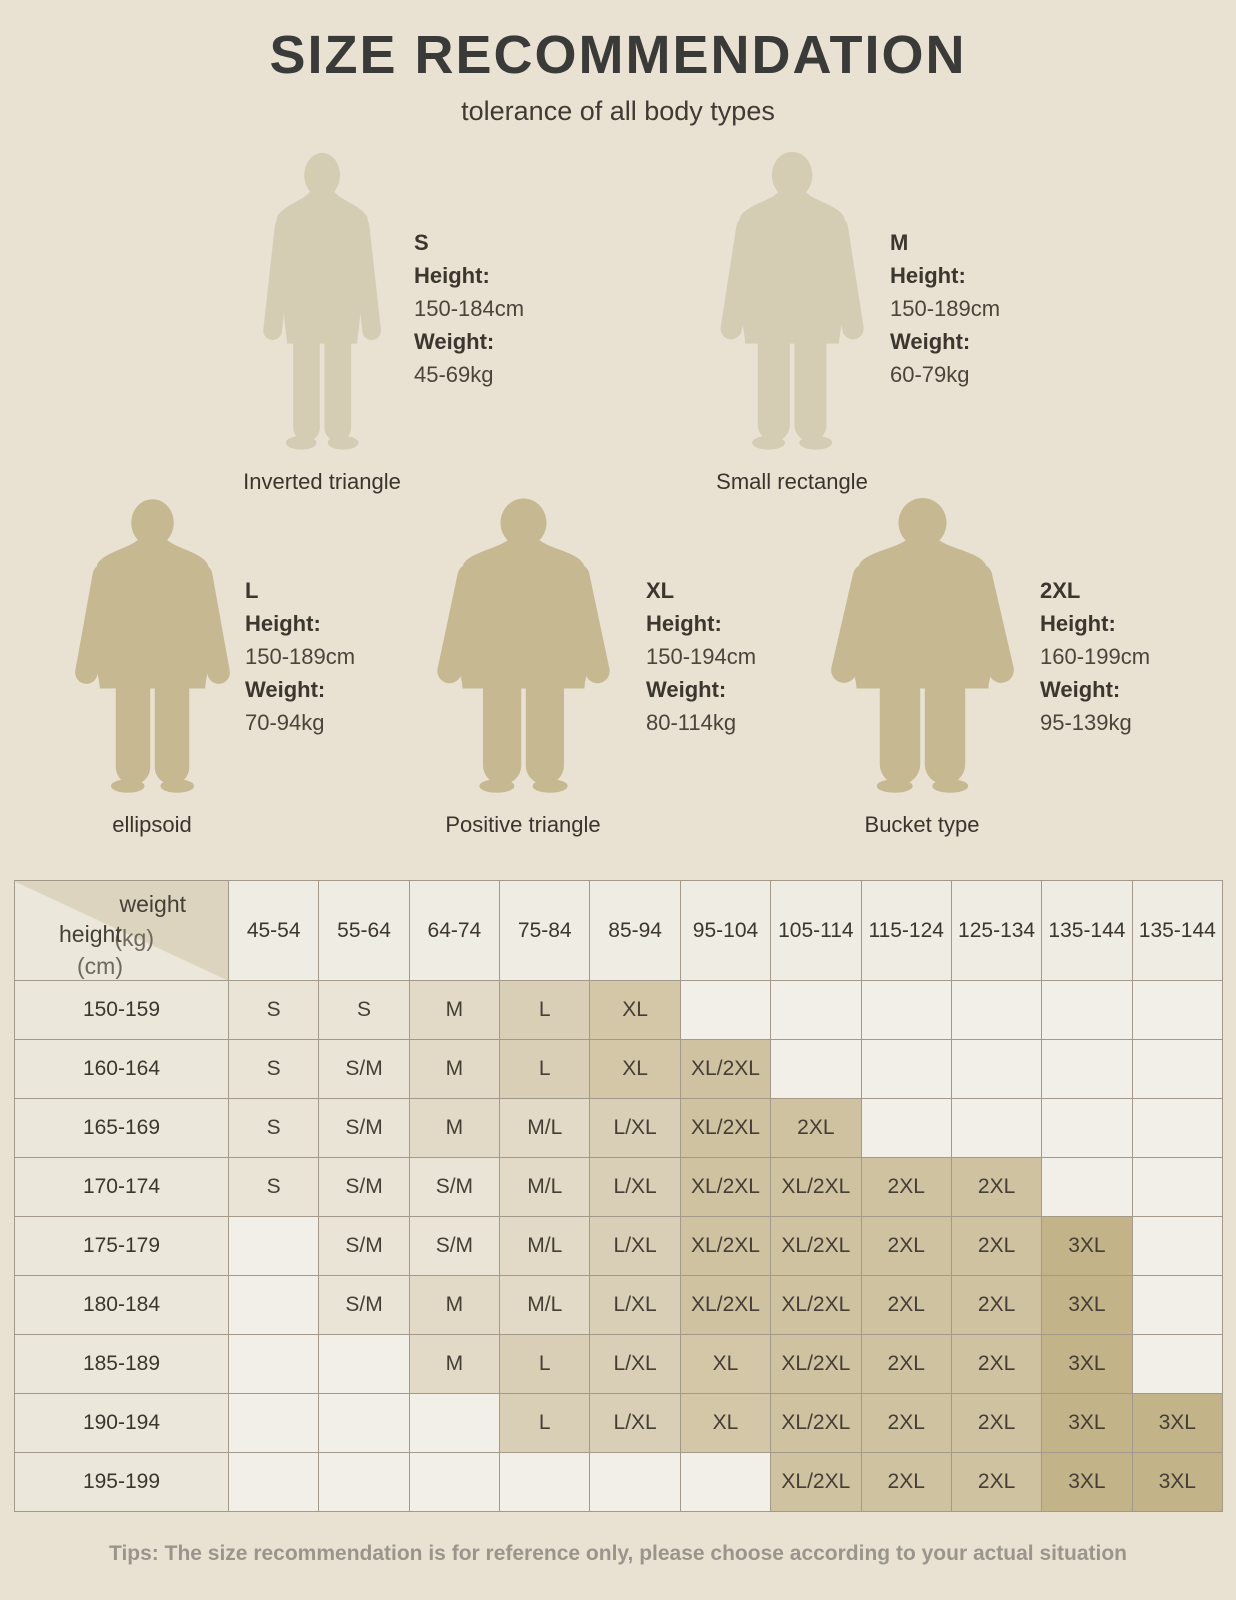  What do you see at coordinates (922, 668) in the screenshot?
I see `figure-bucket-type: Bucket type` at bounding box center [922, 668].